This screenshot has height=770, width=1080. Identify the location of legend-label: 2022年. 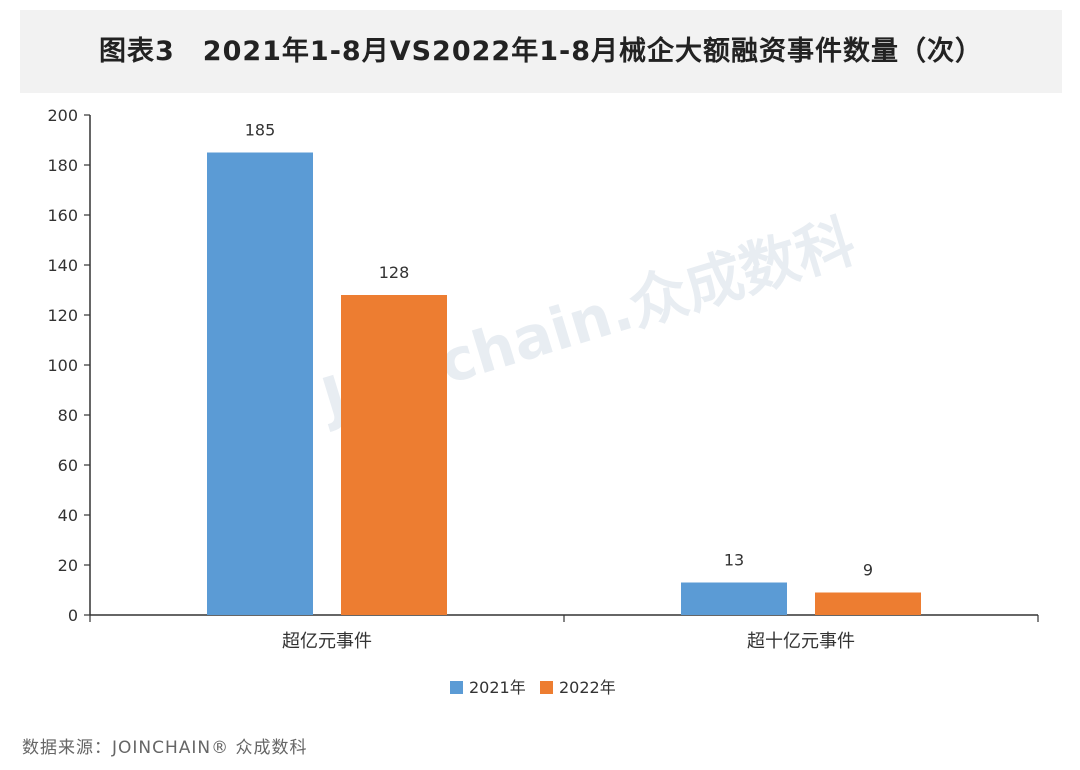
(587, 687).